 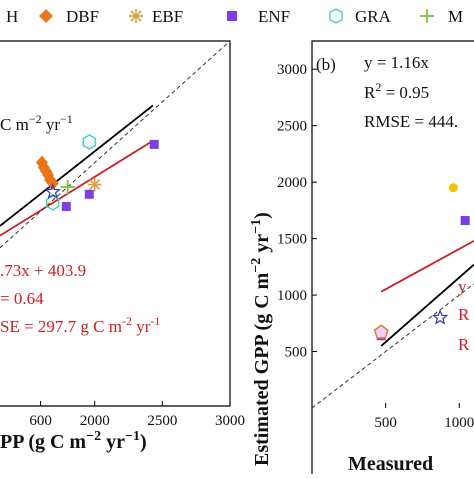 I want to click on one-to-one-line, so click(x=392, y=346).